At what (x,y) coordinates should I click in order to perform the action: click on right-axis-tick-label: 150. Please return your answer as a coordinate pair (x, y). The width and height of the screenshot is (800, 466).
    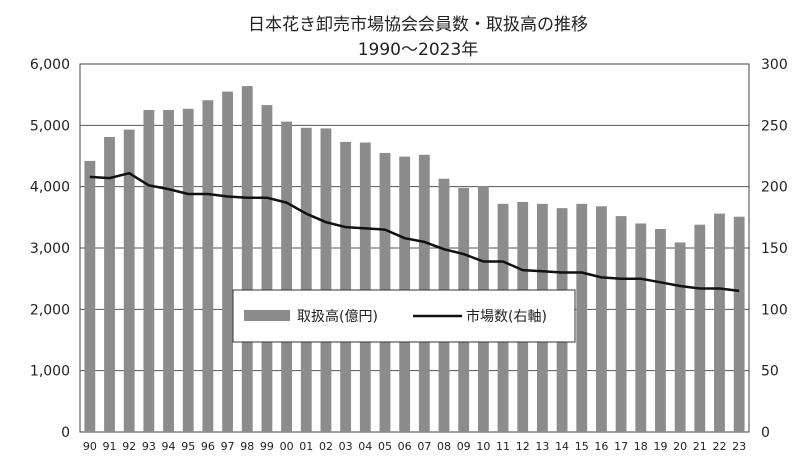
    Looking at the image, I should click on (774, 249).